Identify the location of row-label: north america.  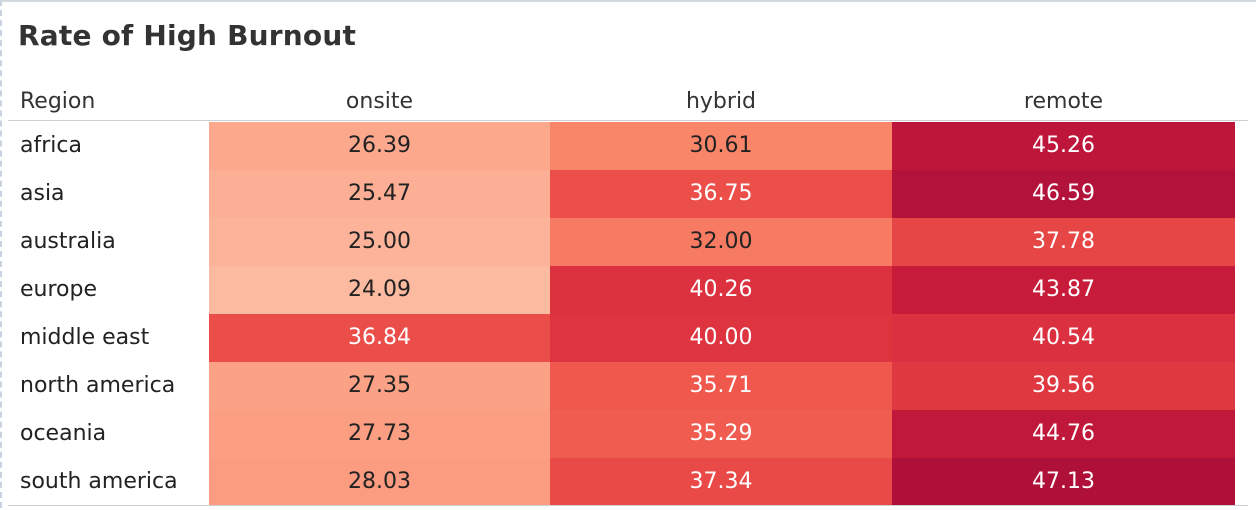
(98, 385).